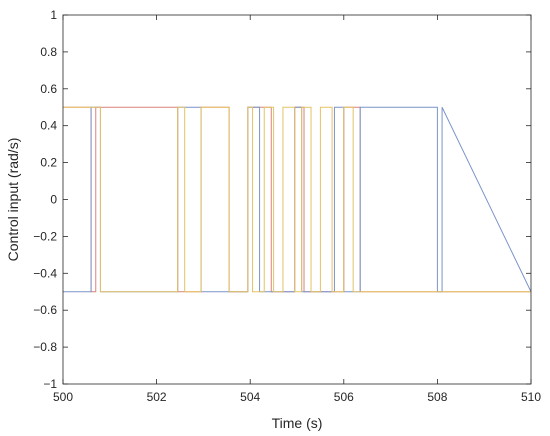  I want to click on x-tick-label: 510, so click(531, 397).